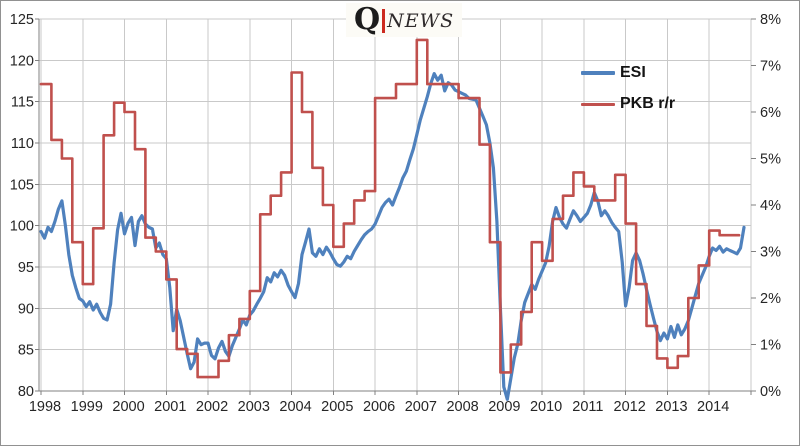 Image resolution: width=800 pixels, height=446 pixels. I want to click on x-axis-year-label: 2011, so click(587, 407).